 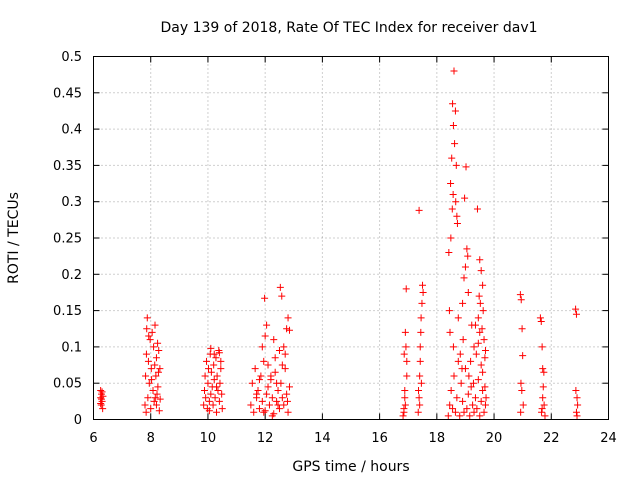 I want to click on y-tick-label: 0.3, so click(x=71, y=202).